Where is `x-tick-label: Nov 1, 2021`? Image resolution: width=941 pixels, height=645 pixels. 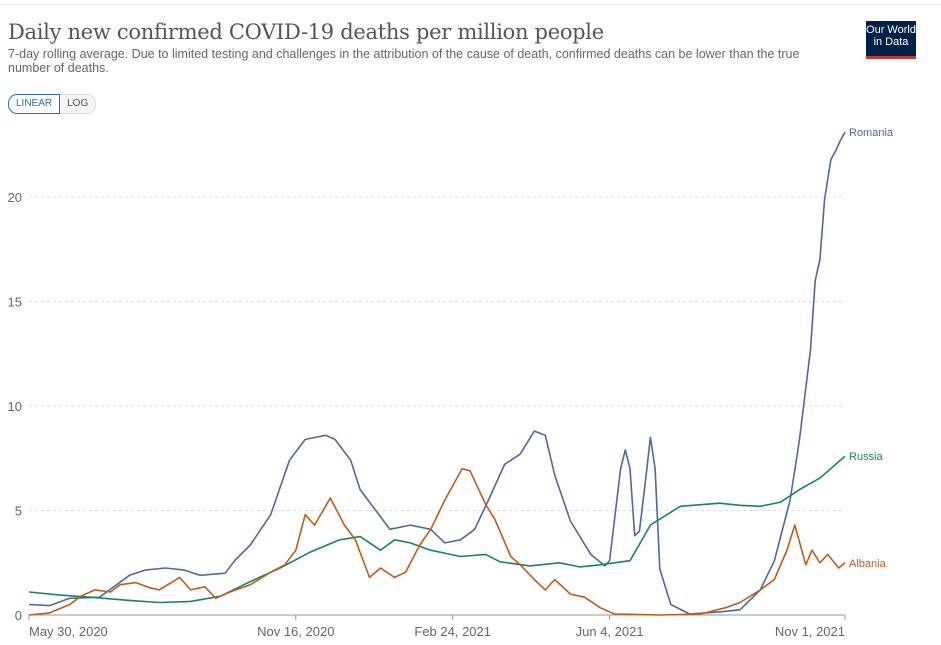 x-tick-label: Nov 1, 2021 is located at coordinates (810, 631).